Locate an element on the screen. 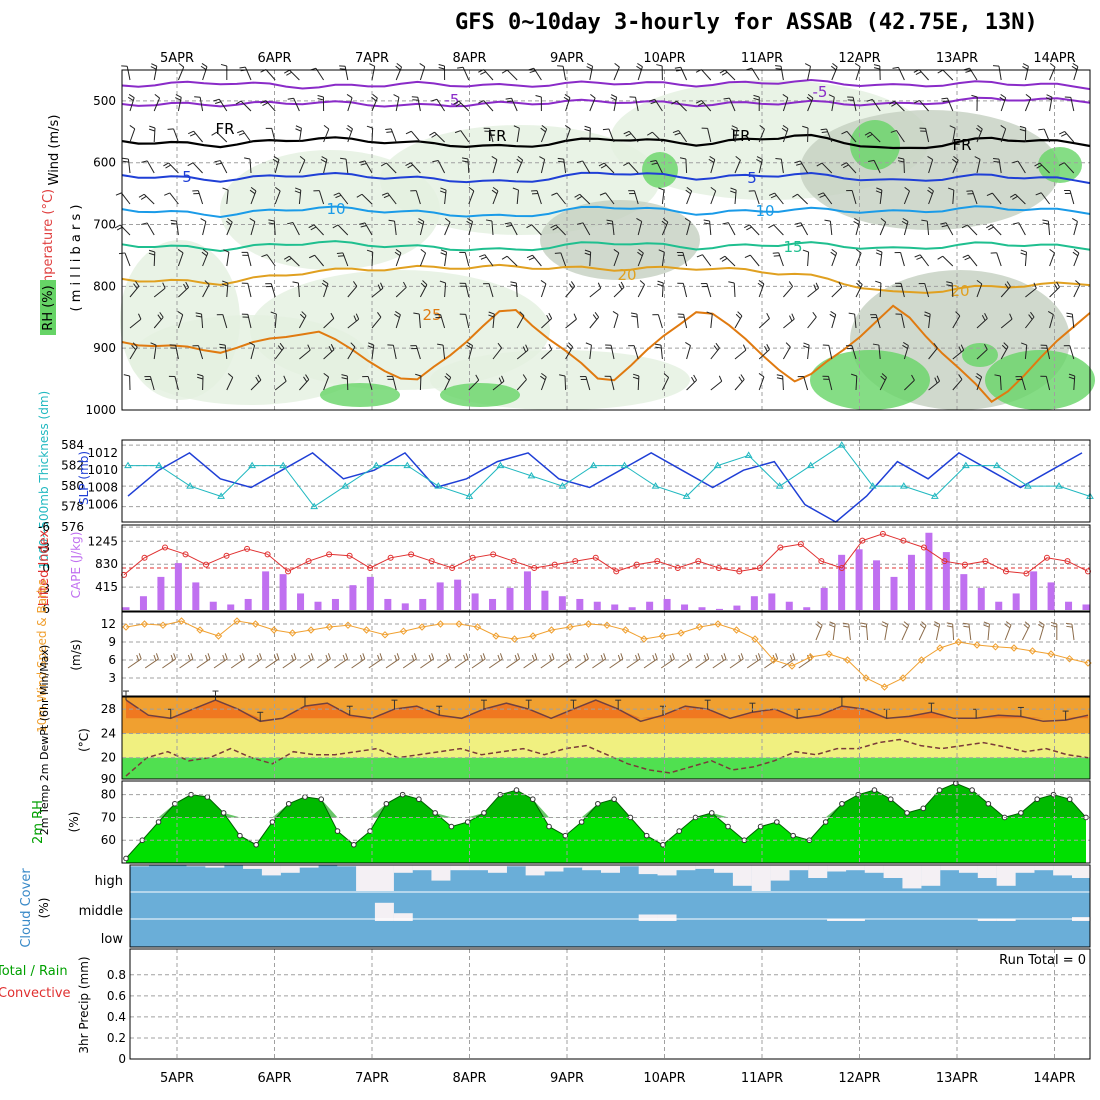 Image resolution: width=1100 pixels, height=1100 pixels. slp-tick: 1006 is located at coordinates (102, 505).